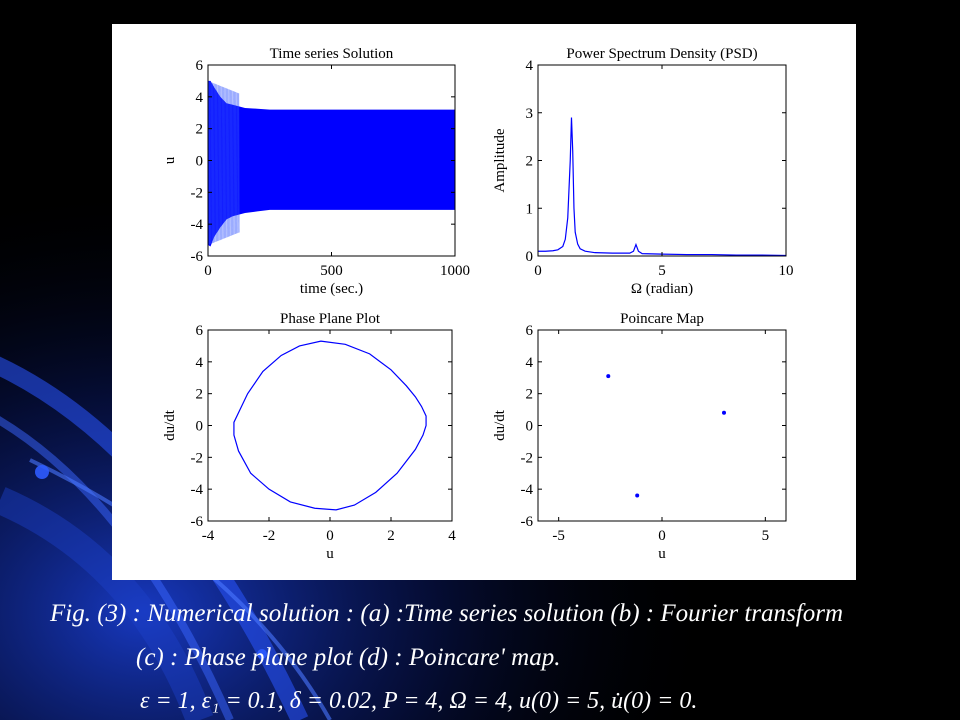 Image resolution: width=960 pixels, height=720 pixels. Describe the element at coordinates (530, 114) in the screenshot. I see `y-tick-label: 3` at that location.